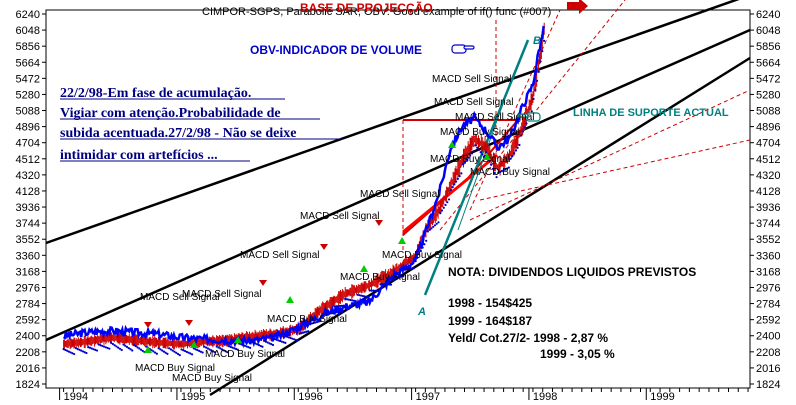 The image size is (796, 405). Describe the element at coordinates (768, 353) in the screenshot. I see `y-tick-label-right: 2208` at that location.